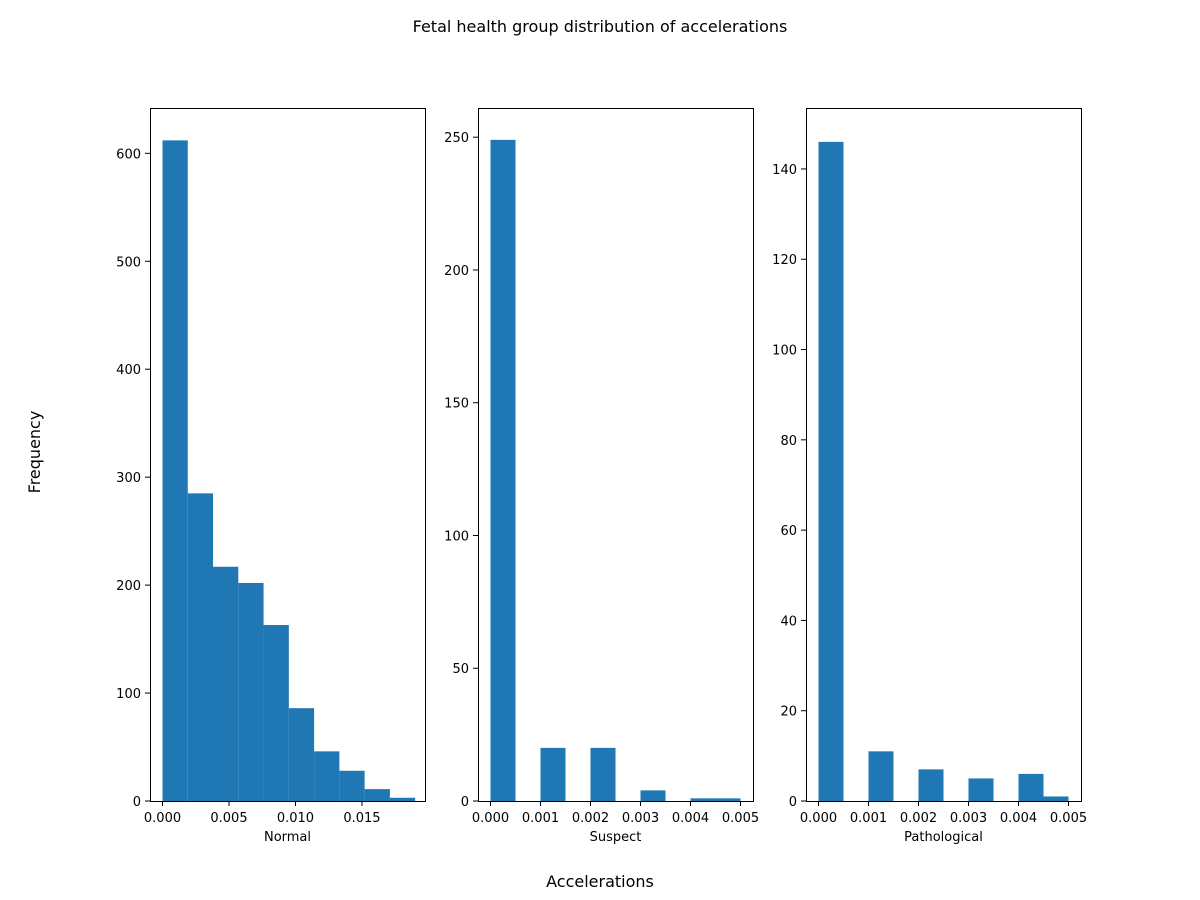 This screenshot has height=900, width=1200. What do you see at coordinates (456, 271) in the screenshot?
I see `suspect-ytick-label-4: 200` at bounding box center [456, 271].